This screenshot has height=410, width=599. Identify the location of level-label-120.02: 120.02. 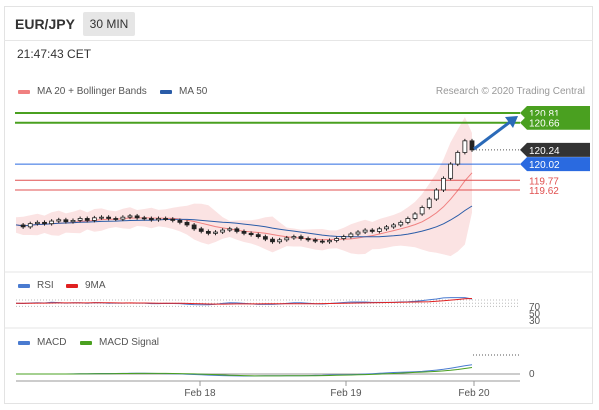
(544, 165).